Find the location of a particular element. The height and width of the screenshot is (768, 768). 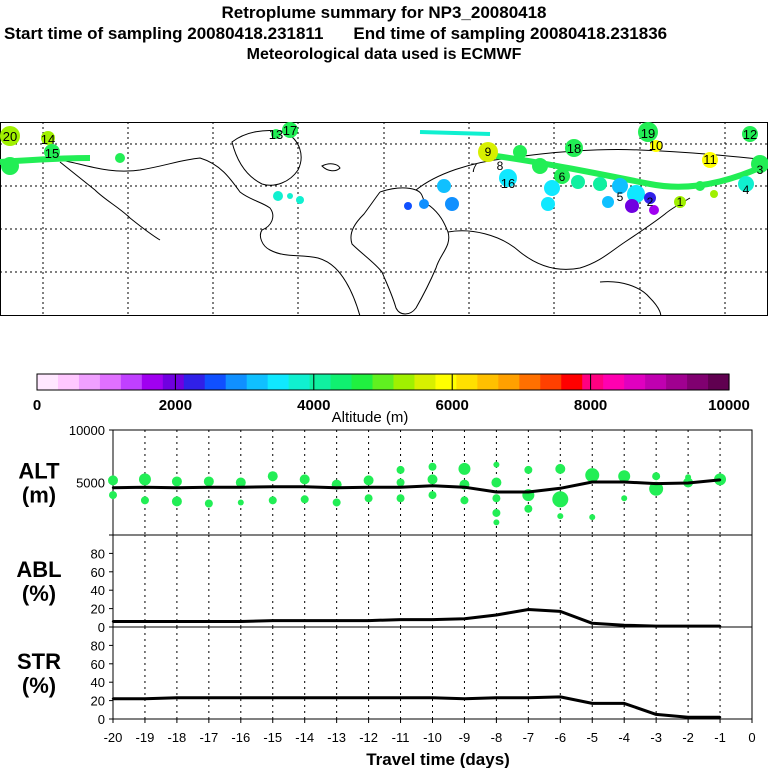

map-day-label: 4 is located at coordinates (746, 190).